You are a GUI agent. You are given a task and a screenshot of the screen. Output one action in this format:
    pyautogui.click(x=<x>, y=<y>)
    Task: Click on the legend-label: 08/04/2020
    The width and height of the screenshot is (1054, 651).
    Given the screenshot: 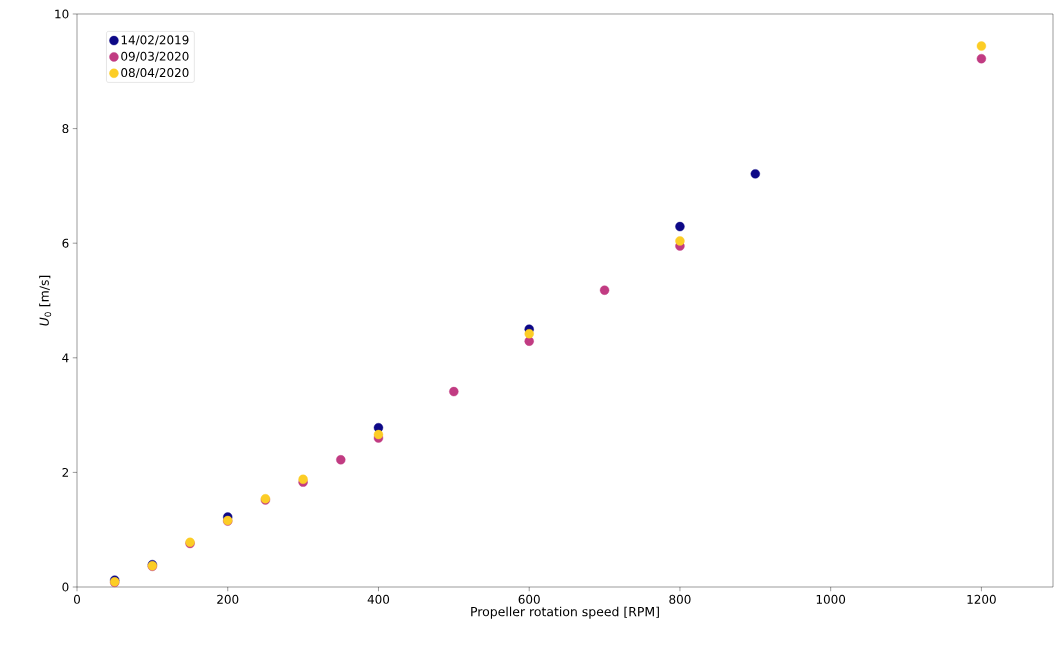 What is the action you would take?
    pyautogui.click(x=155, y=73)
    